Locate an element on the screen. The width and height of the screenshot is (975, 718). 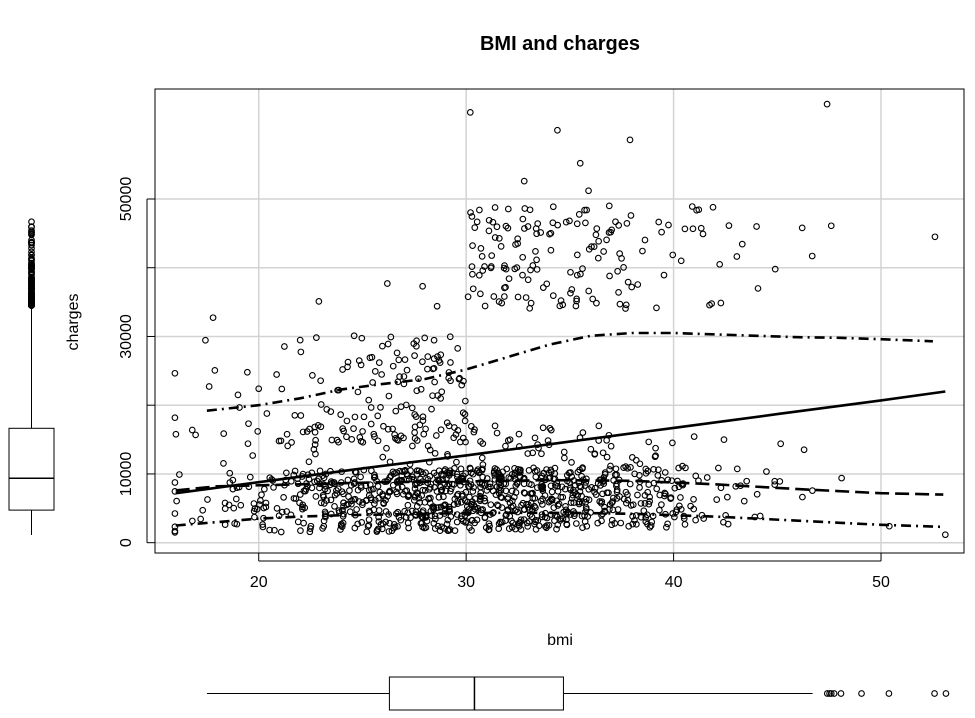
charges-boxplot is located at coordinates (31, 376).